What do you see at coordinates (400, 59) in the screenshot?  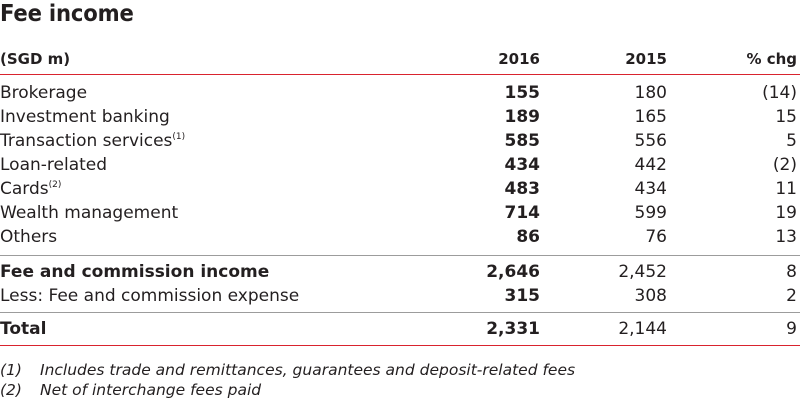 I see `table-header: (SGD m) 2016 2015 % chg` at bounding box center [400, 59].